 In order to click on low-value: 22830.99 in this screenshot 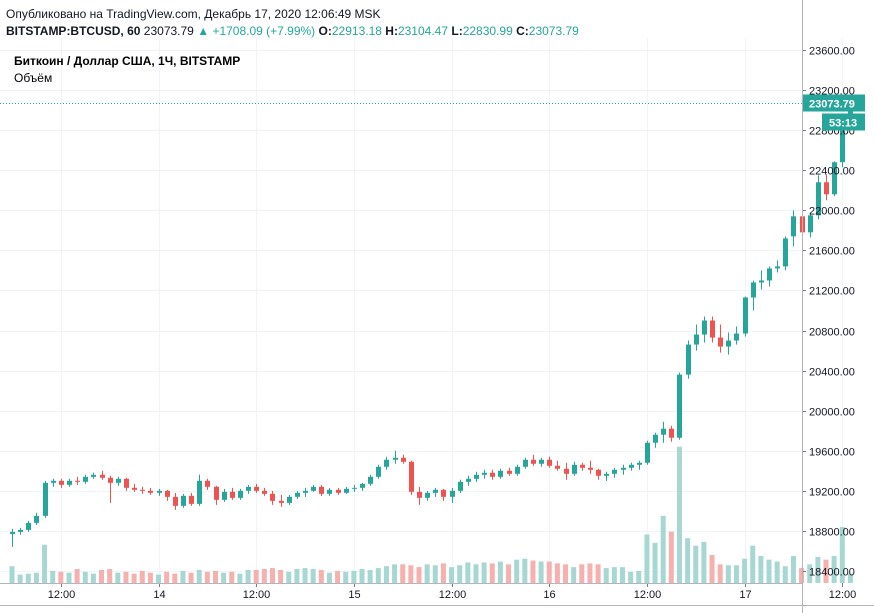, I will do `click(487, 31)`.